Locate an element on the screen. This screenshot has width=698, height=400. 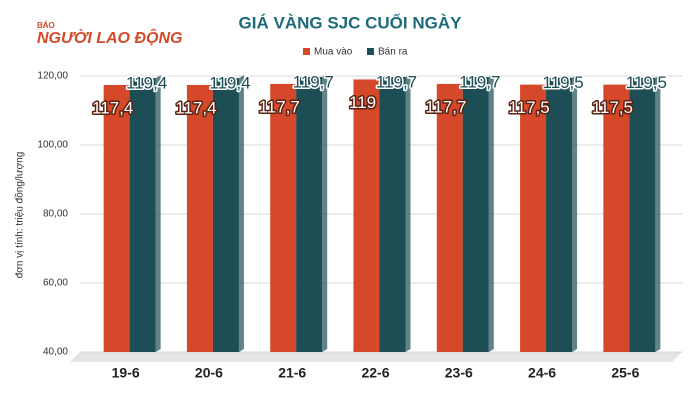
value-label: 119 is located at coordinates (362, 102).